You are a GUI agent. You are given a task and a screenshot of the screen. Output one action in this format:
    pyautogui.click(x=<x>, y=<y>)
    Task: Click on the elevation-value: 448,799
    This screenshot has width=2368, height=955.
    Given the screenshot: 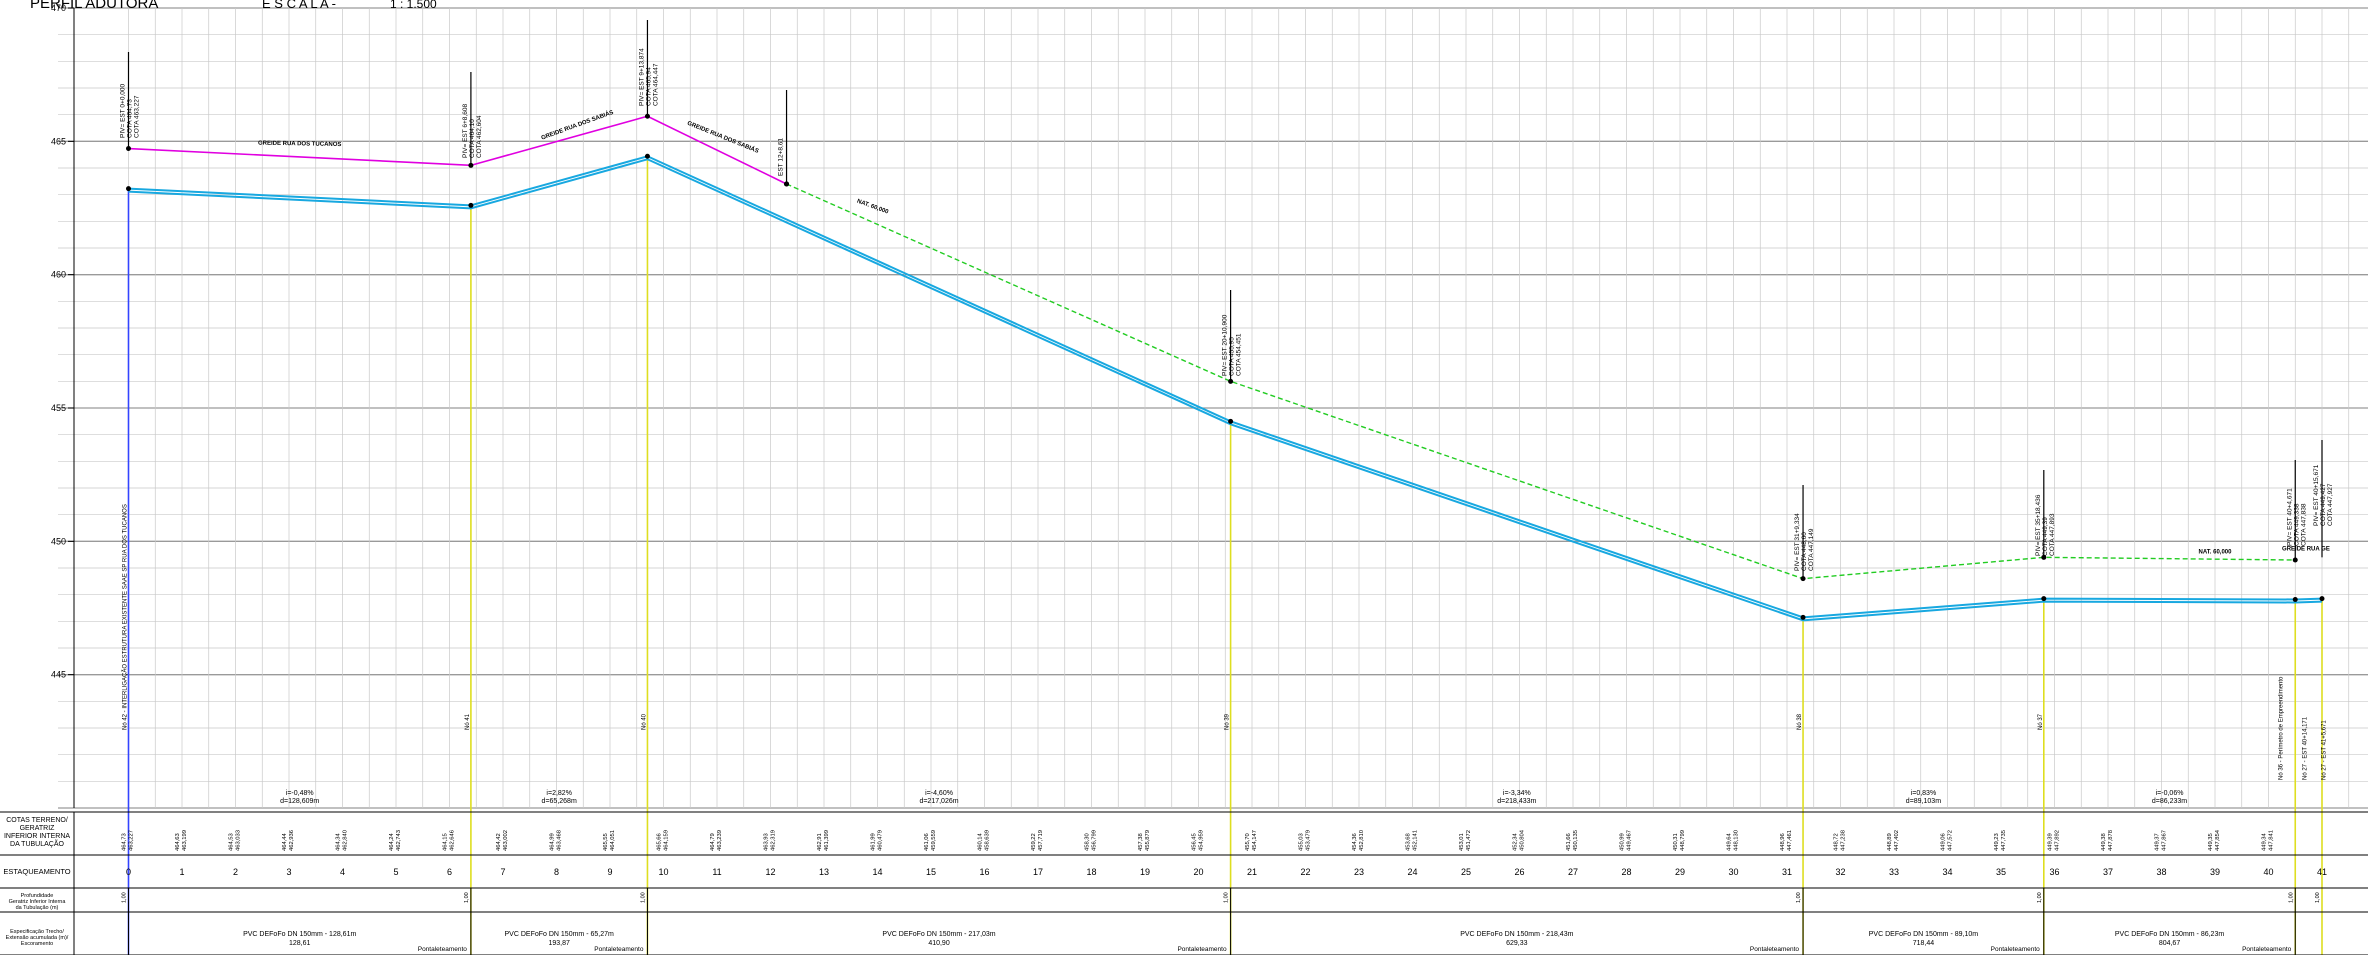 What is the action you would take?
    pyautogui.click(x=1683, y=840)
    